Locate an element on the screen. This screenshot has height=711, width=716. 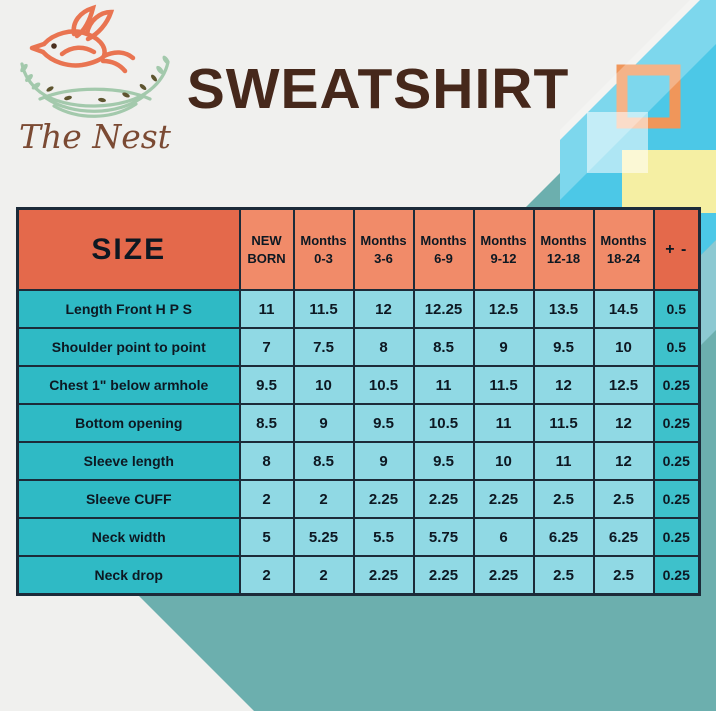
size-value-cell: 5.75 is located at coordinates (443, 537).